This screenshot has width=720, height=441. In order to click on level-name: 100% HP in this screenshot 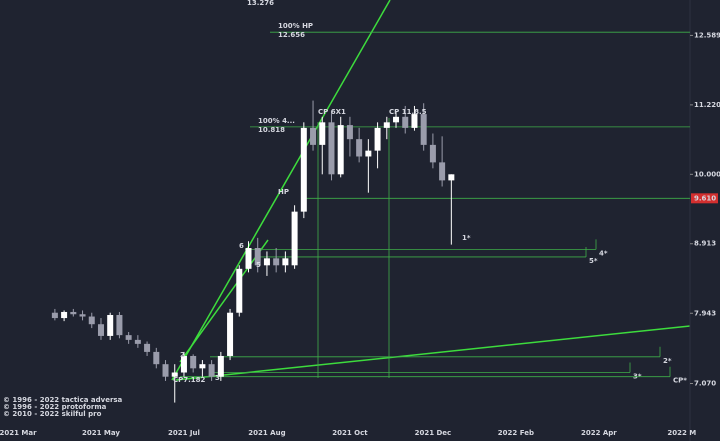, I will do `click(295, 26)`.